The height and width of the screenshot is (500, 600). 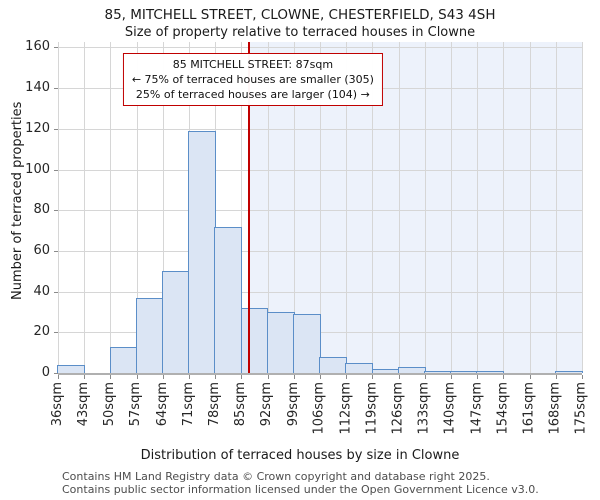 What do you see at coordinates (136, 404) in the screenshot?
I see `x-tick-label: 57sqm` at bounding box center [136, 404].